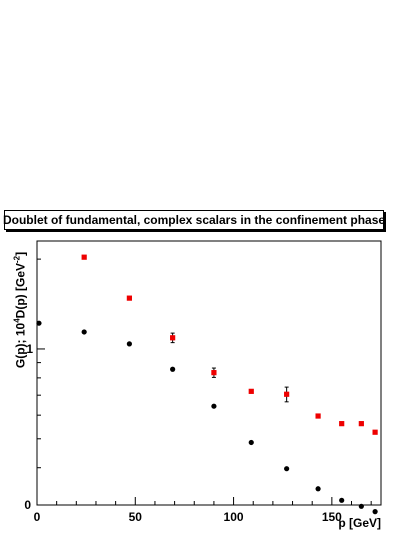 The image size is (415, 537). Describe the element at coordinates (37, 517) in the screenshot. I see `x-tick-label: 0` at that location.